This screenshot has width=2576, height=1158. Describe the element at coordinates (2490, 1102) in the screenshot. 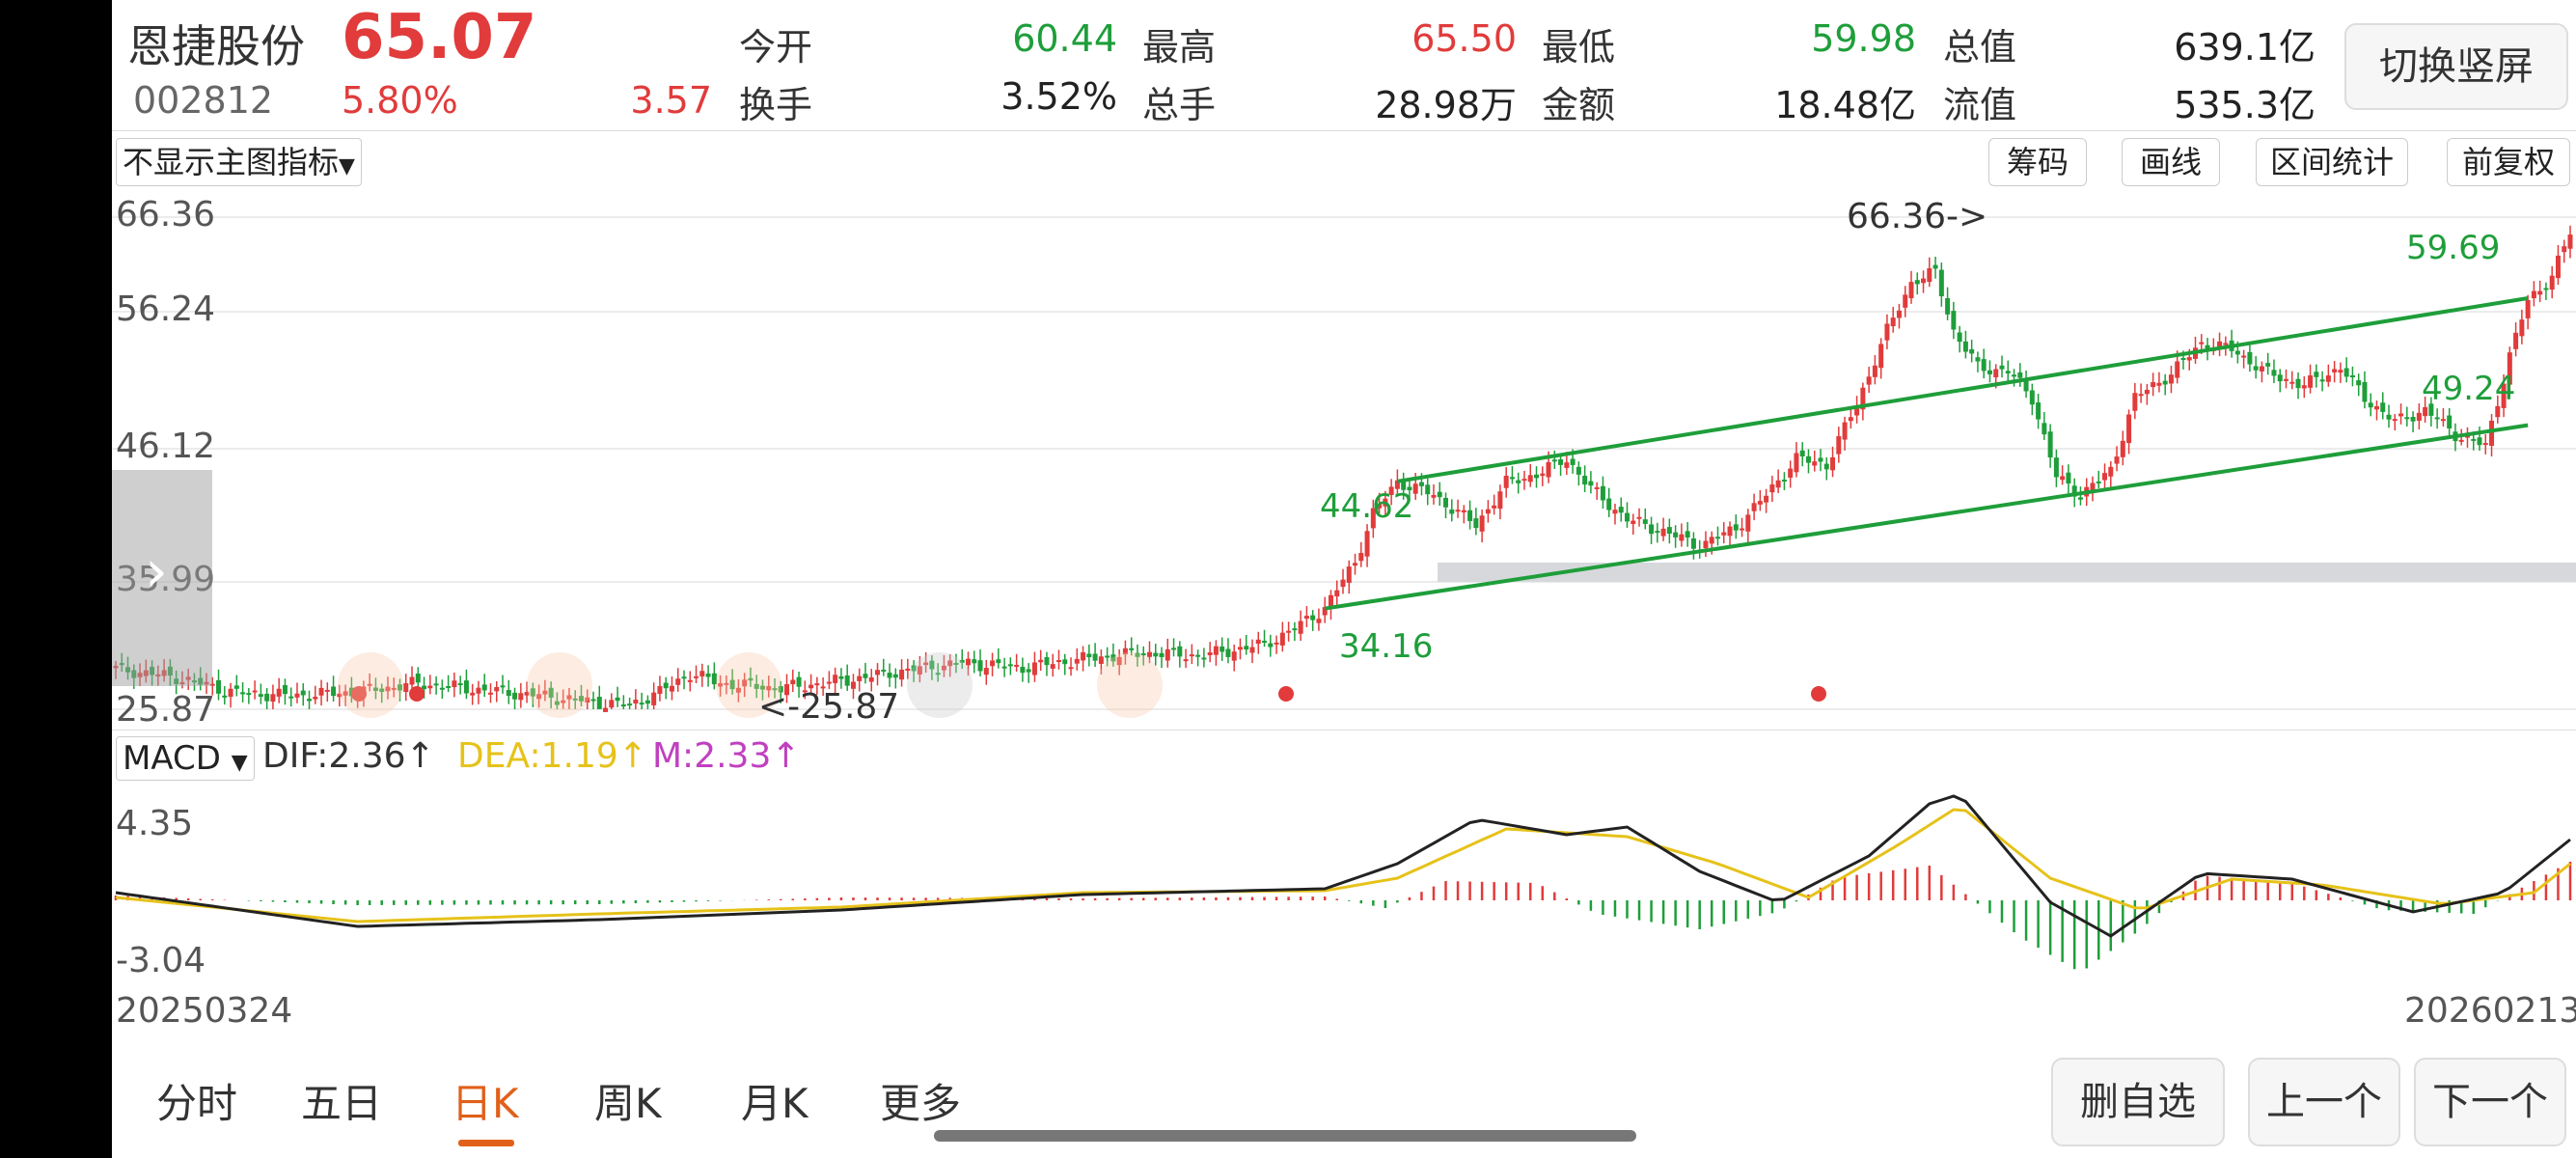

I see `next-stock-button: 下一个` at that location.